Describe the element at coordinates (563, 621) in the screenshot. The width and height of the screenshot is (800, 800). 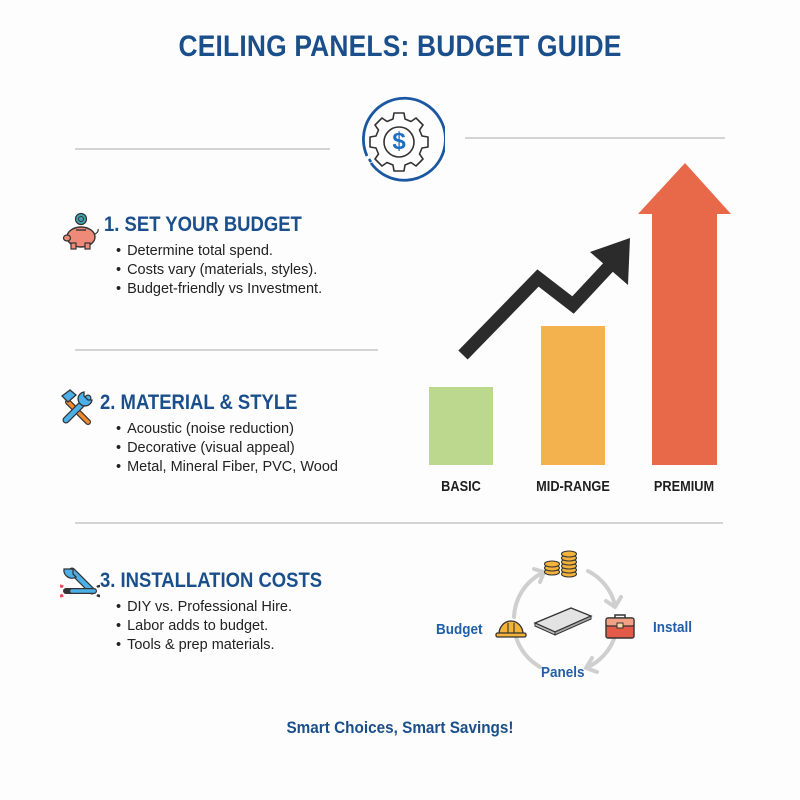
I see `ceiling-panel-icon` at that location.